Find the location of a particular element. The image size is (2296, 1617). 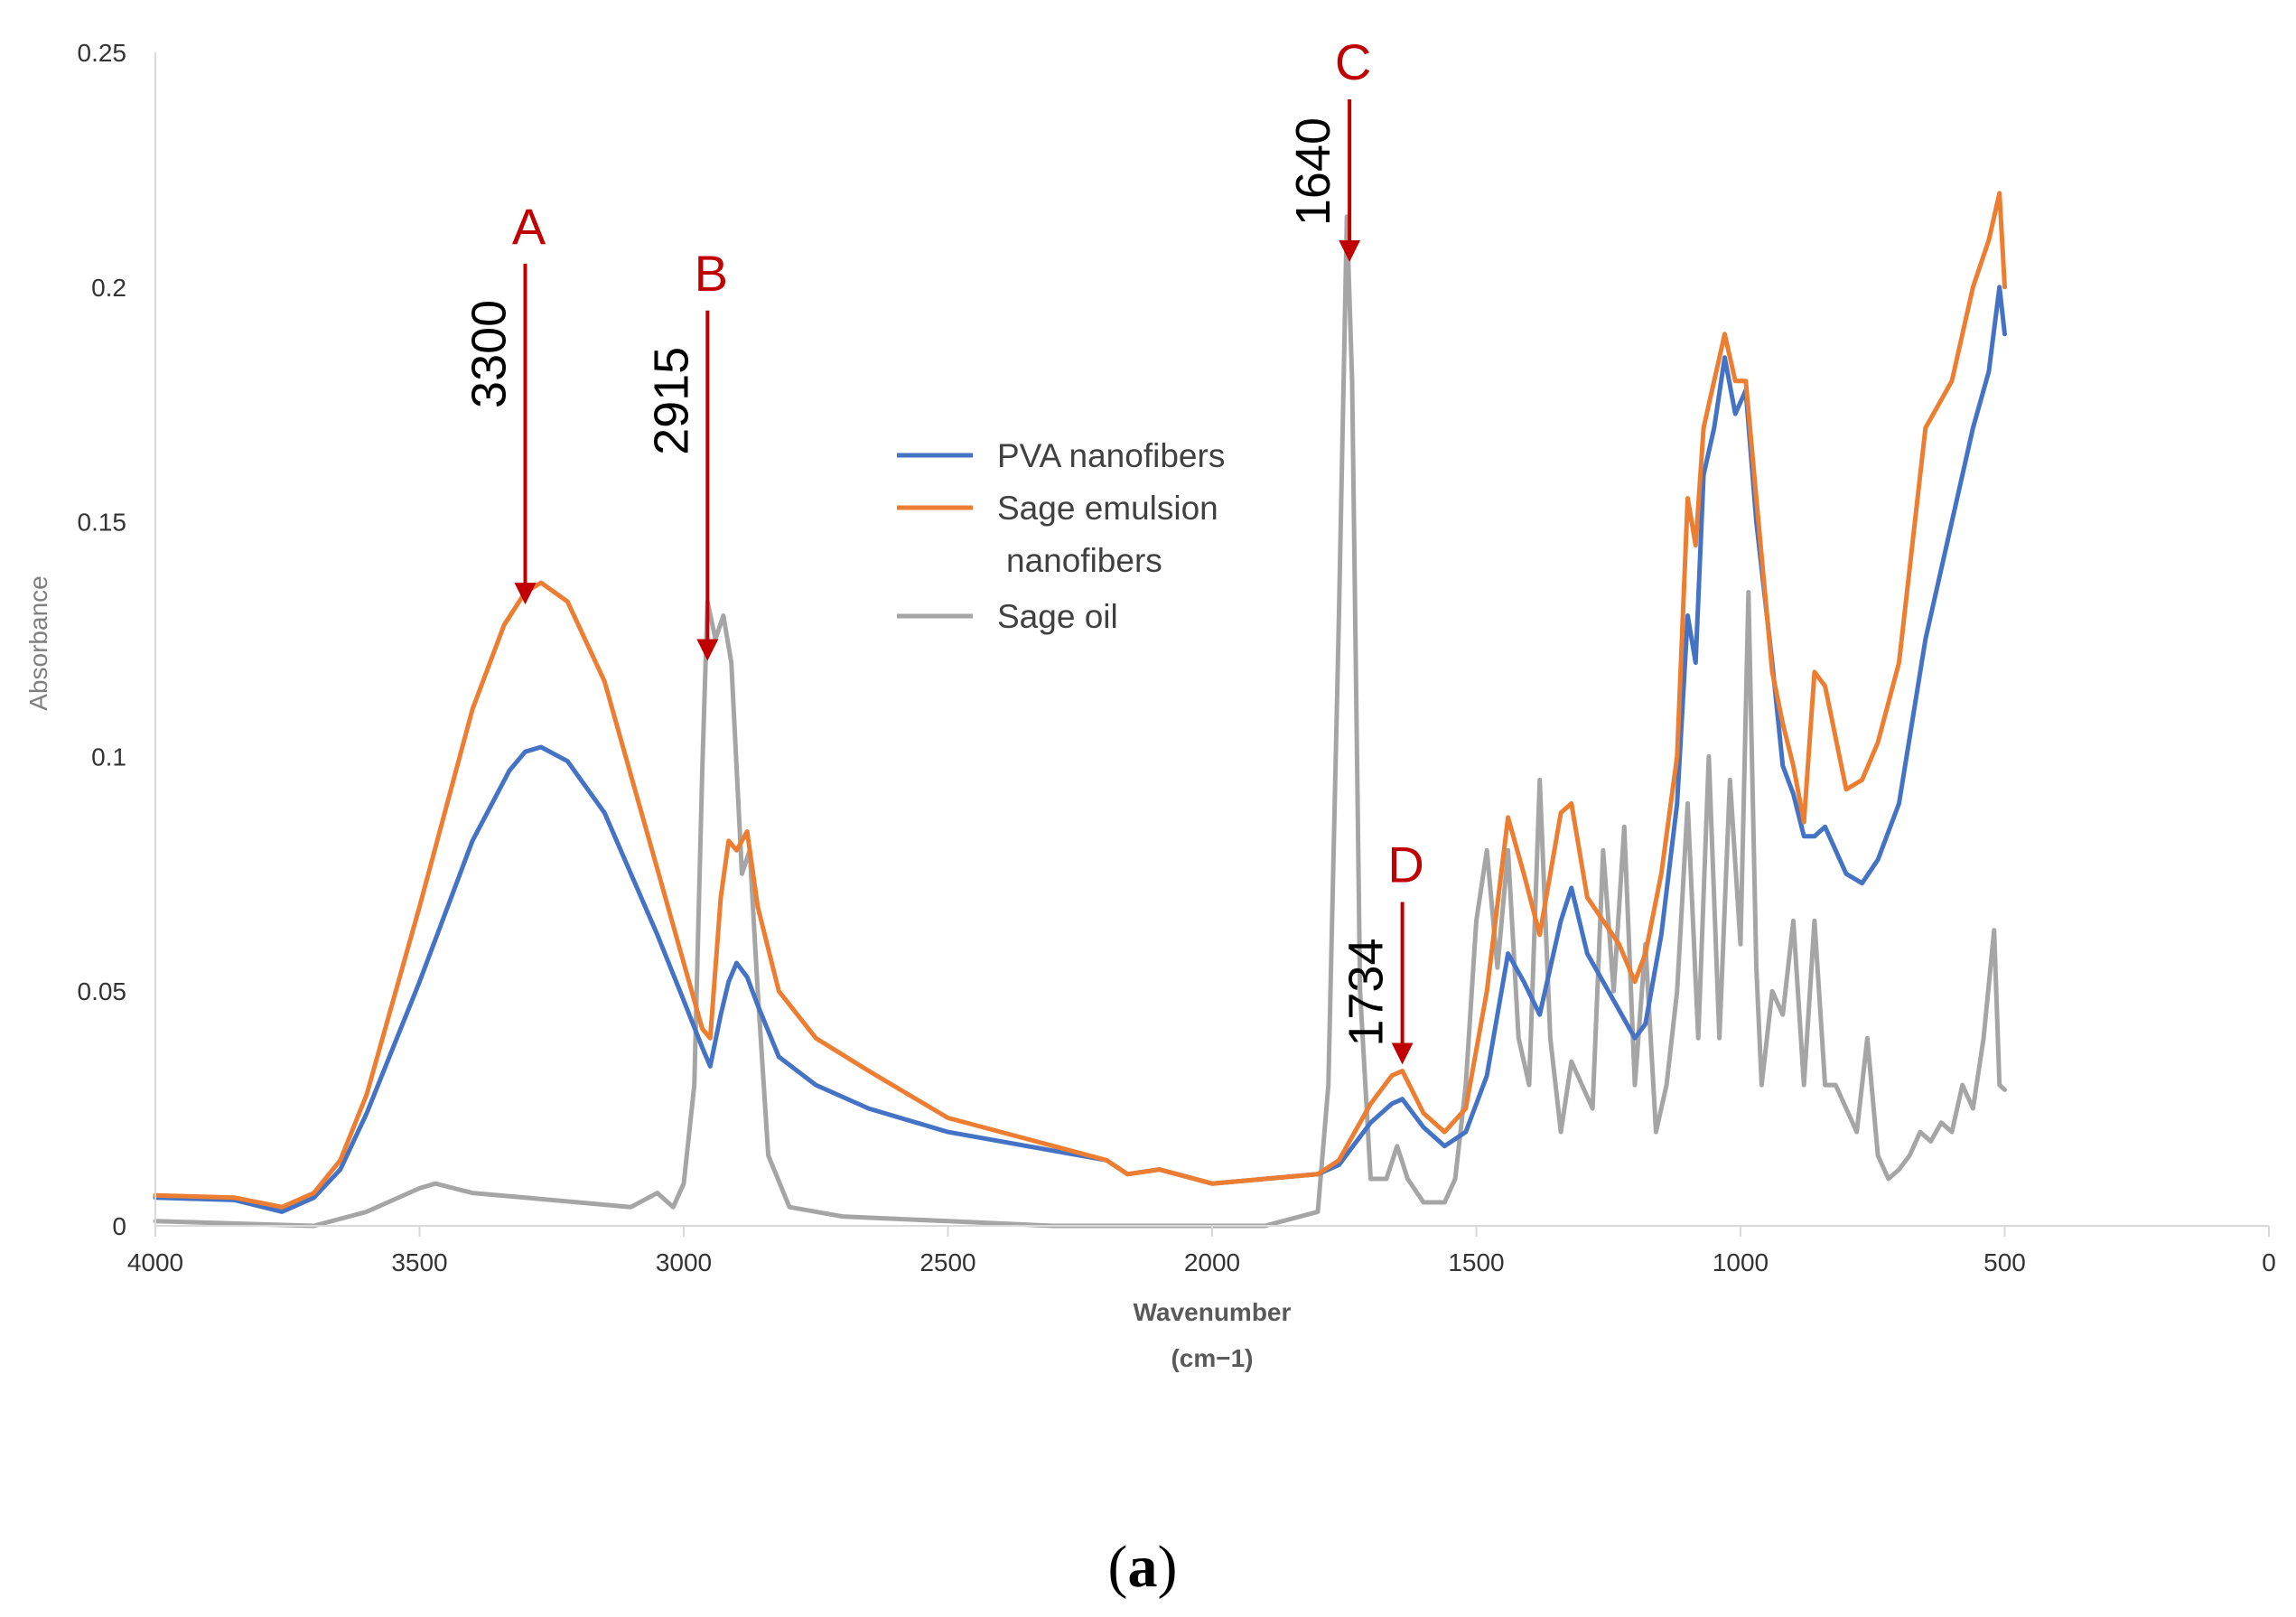

peak-letter: B is located at coordinates (711, 273).